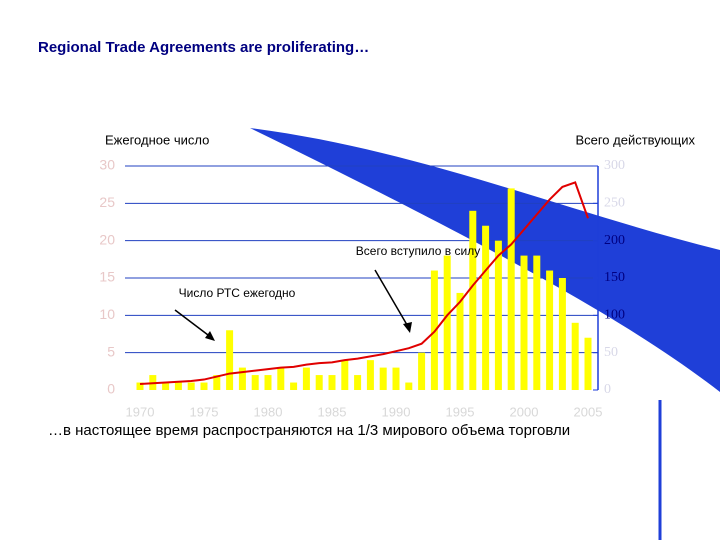 The height and width of the screenshot is (540, 720). I want to click on y-tick-label: 10, so click(107, 314).